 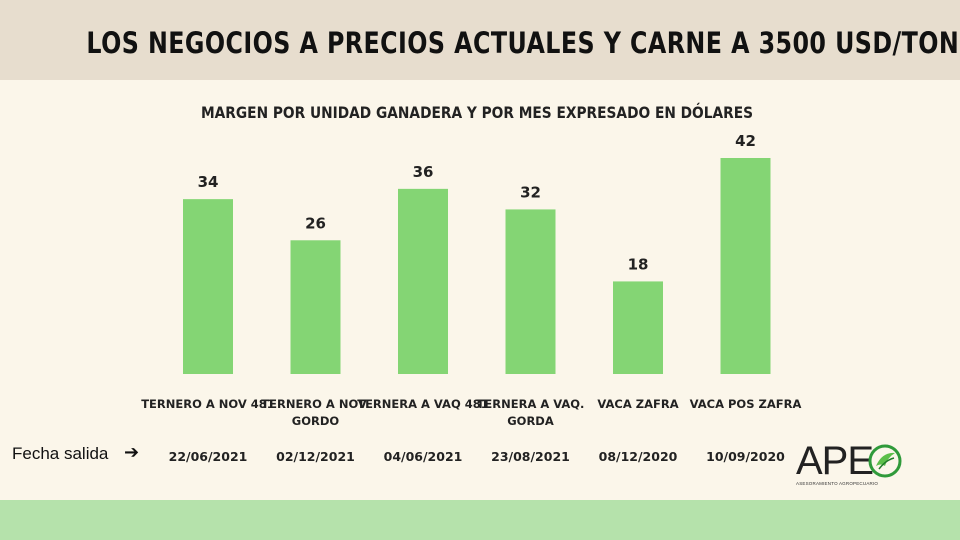 What do you see at coordinates (638, 456) in the screenshot?
I see `date-label-5: 08/12/2020` at bounding box center [638, 456].